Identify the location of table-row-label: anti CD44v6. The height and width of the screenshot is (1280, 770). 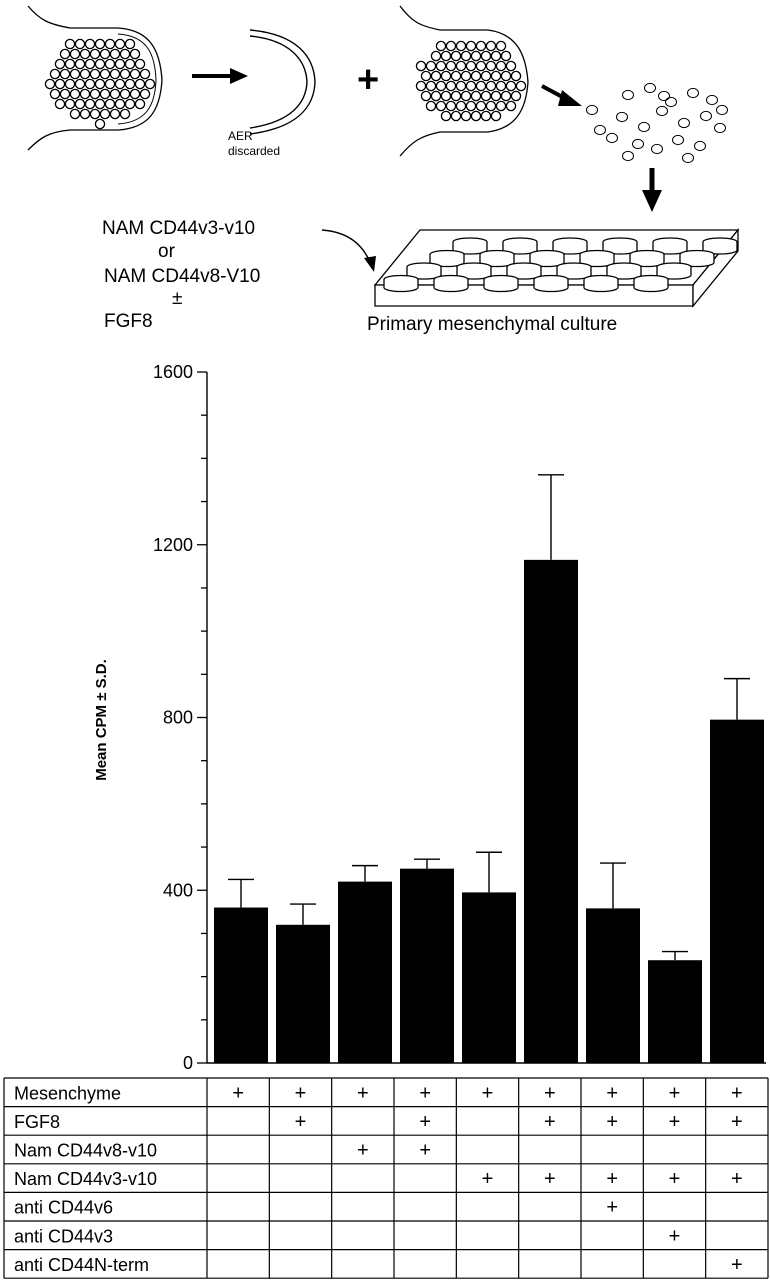
(63, 1208).